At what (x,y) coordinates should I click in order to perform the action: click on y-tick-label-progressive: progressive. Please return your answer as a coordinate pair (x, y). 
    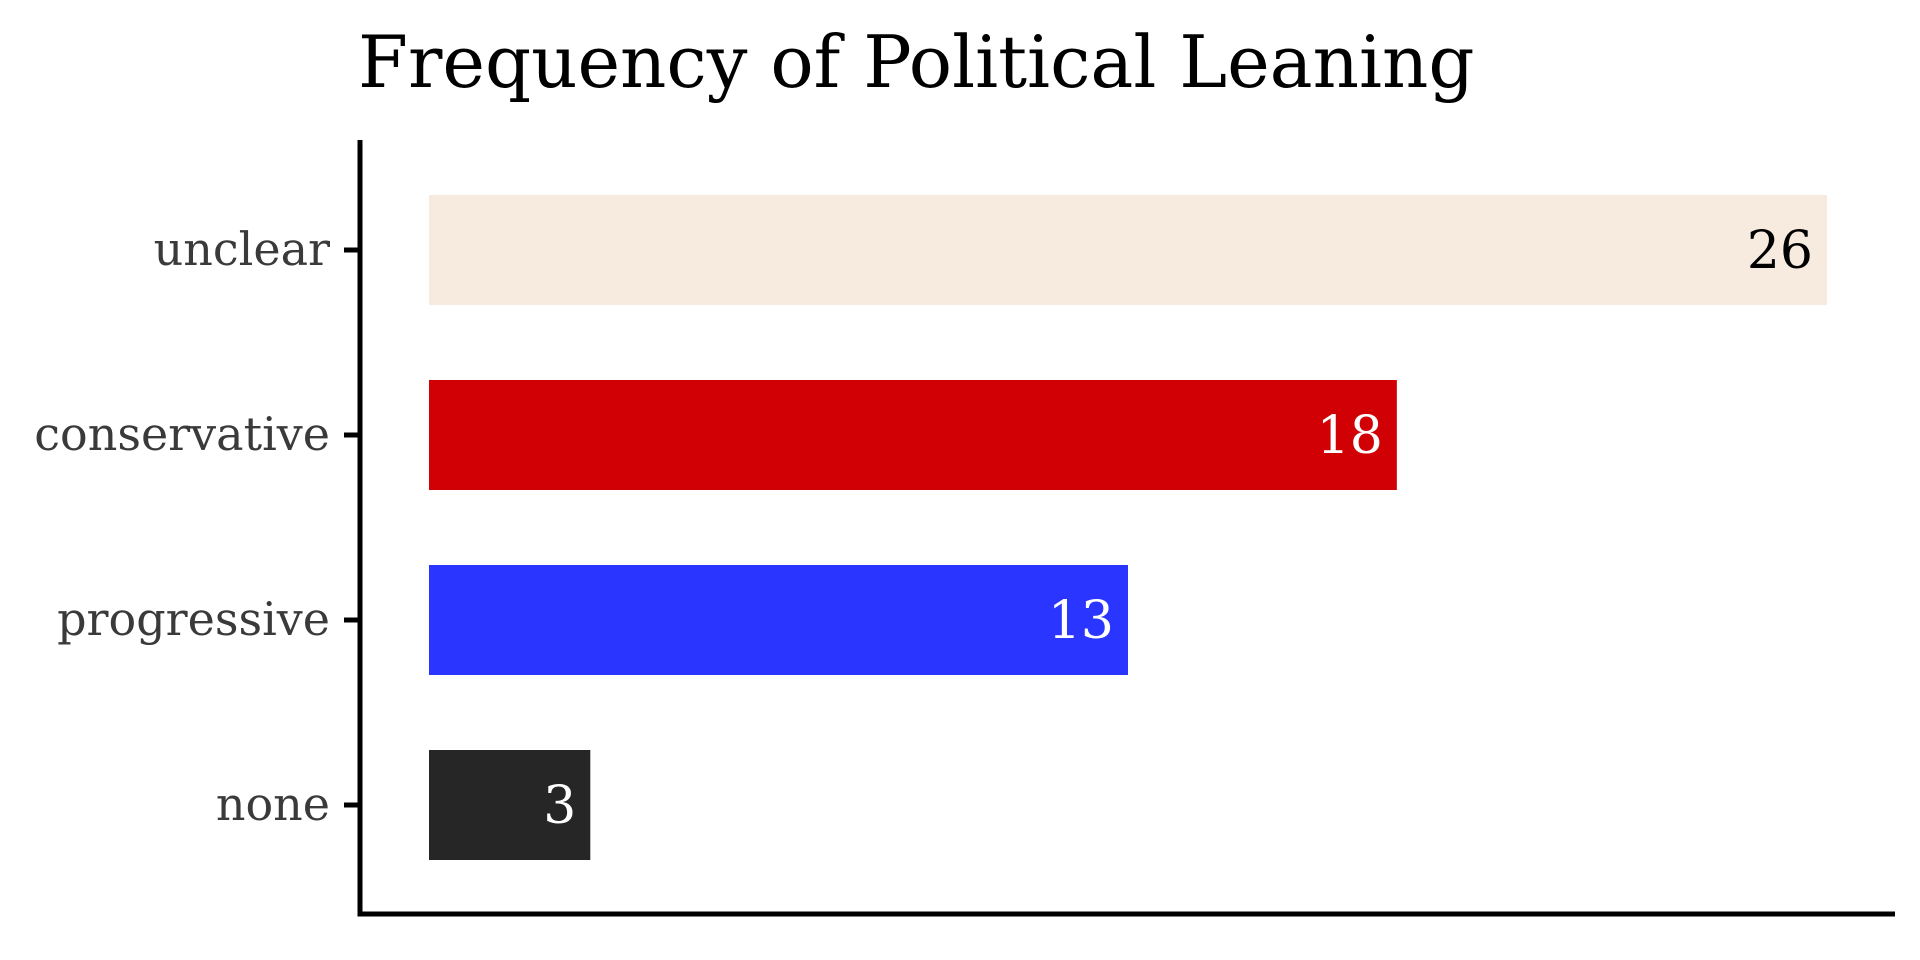
    Looking at the image, I should click on (193, 619).